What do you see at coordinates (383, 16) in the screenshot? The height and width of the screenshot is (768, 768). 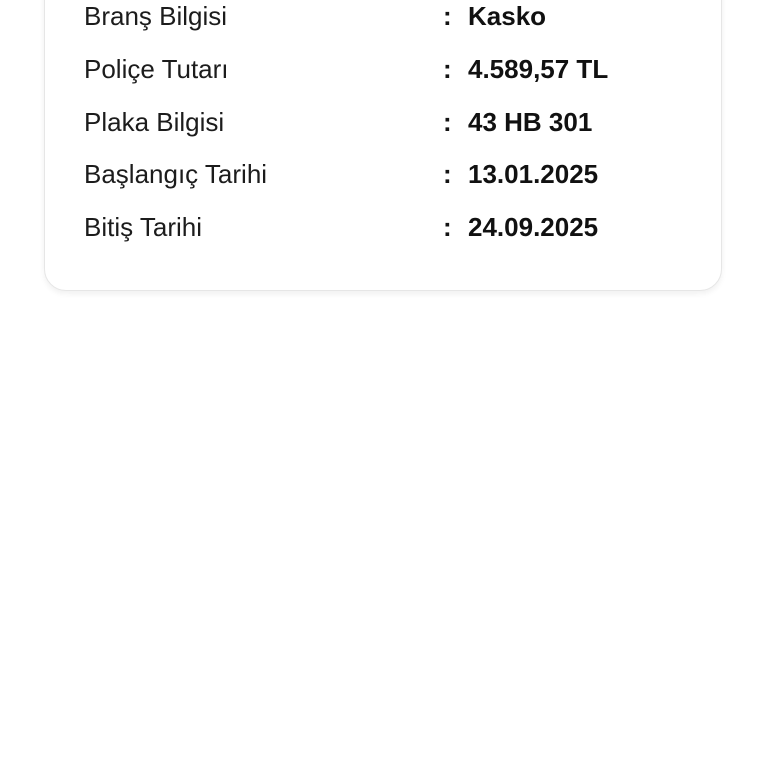 I see `detail-row-branch: Branş Bilgisi : Kasko` at bounding box center [383, 16].